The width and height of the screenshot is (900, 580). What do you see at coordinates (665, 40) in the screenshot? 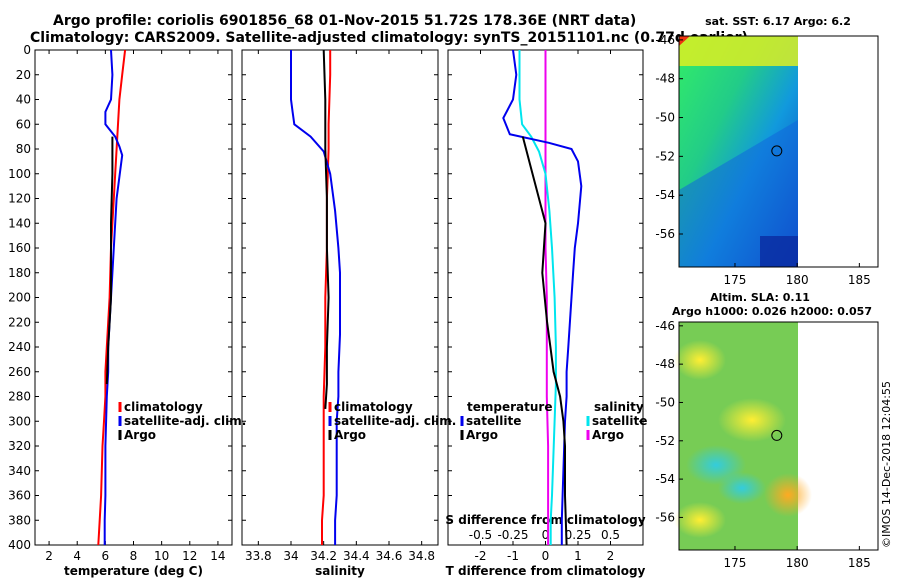
I see `sst-map-ytick-label: -46` at bounding box center [665, 40].